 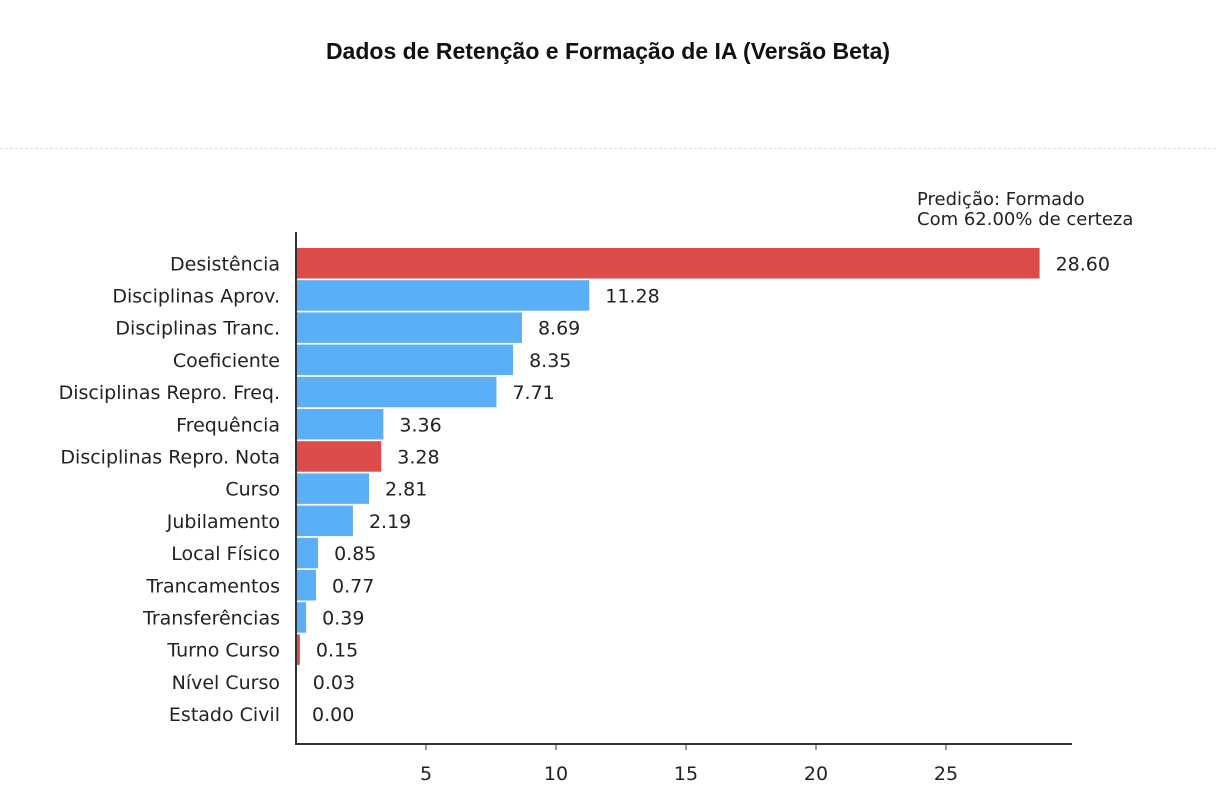 I want to click on y-tick-label: Curso, so click(x=252, y=490).